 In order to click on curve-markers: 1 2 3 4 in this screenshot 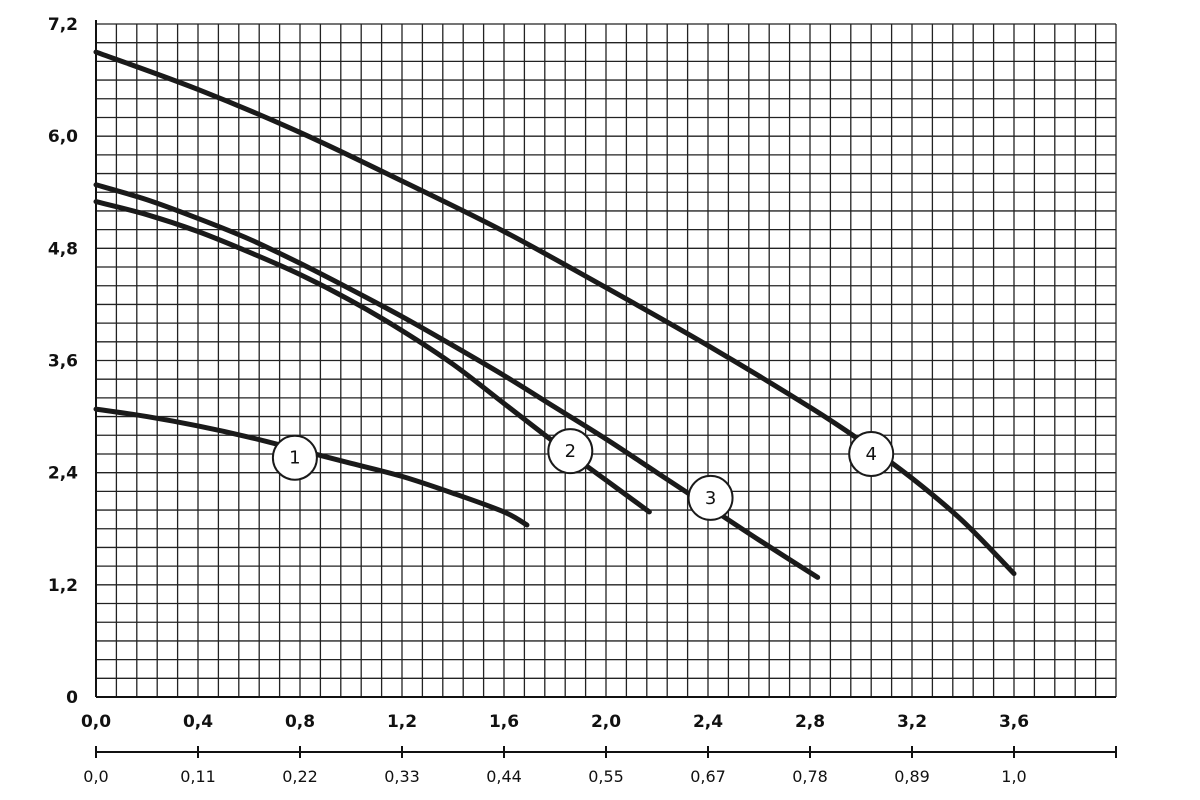, I will do `click(583, 474)`.